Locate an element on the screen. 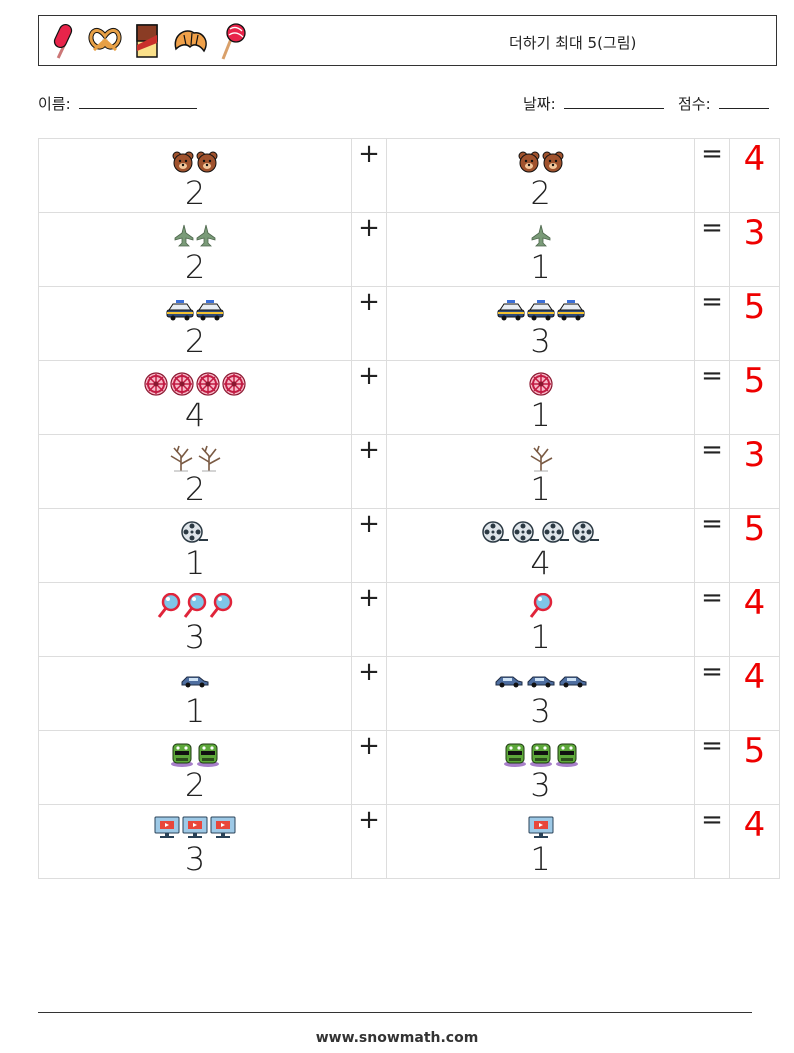 This screenshot has width=794, height=1053. croissant-icon is located at coordinates (190, 41).